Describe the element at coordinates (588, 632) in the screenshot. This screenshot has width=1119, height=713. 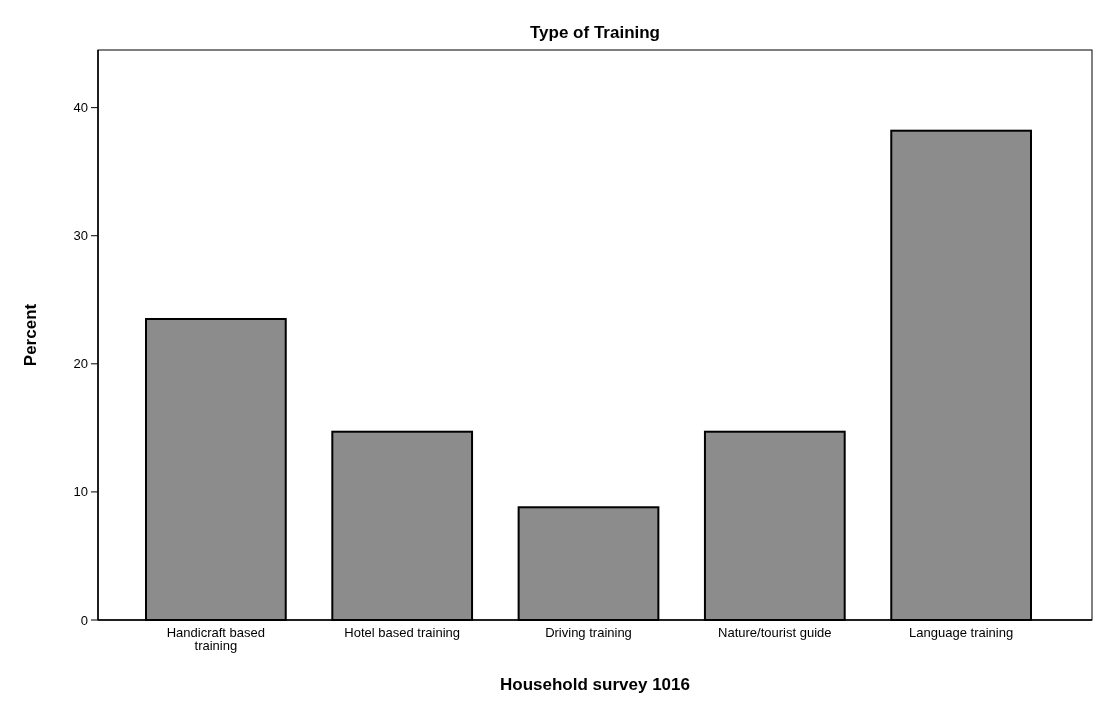
I see `x-tick-label: Driving training` at that location.